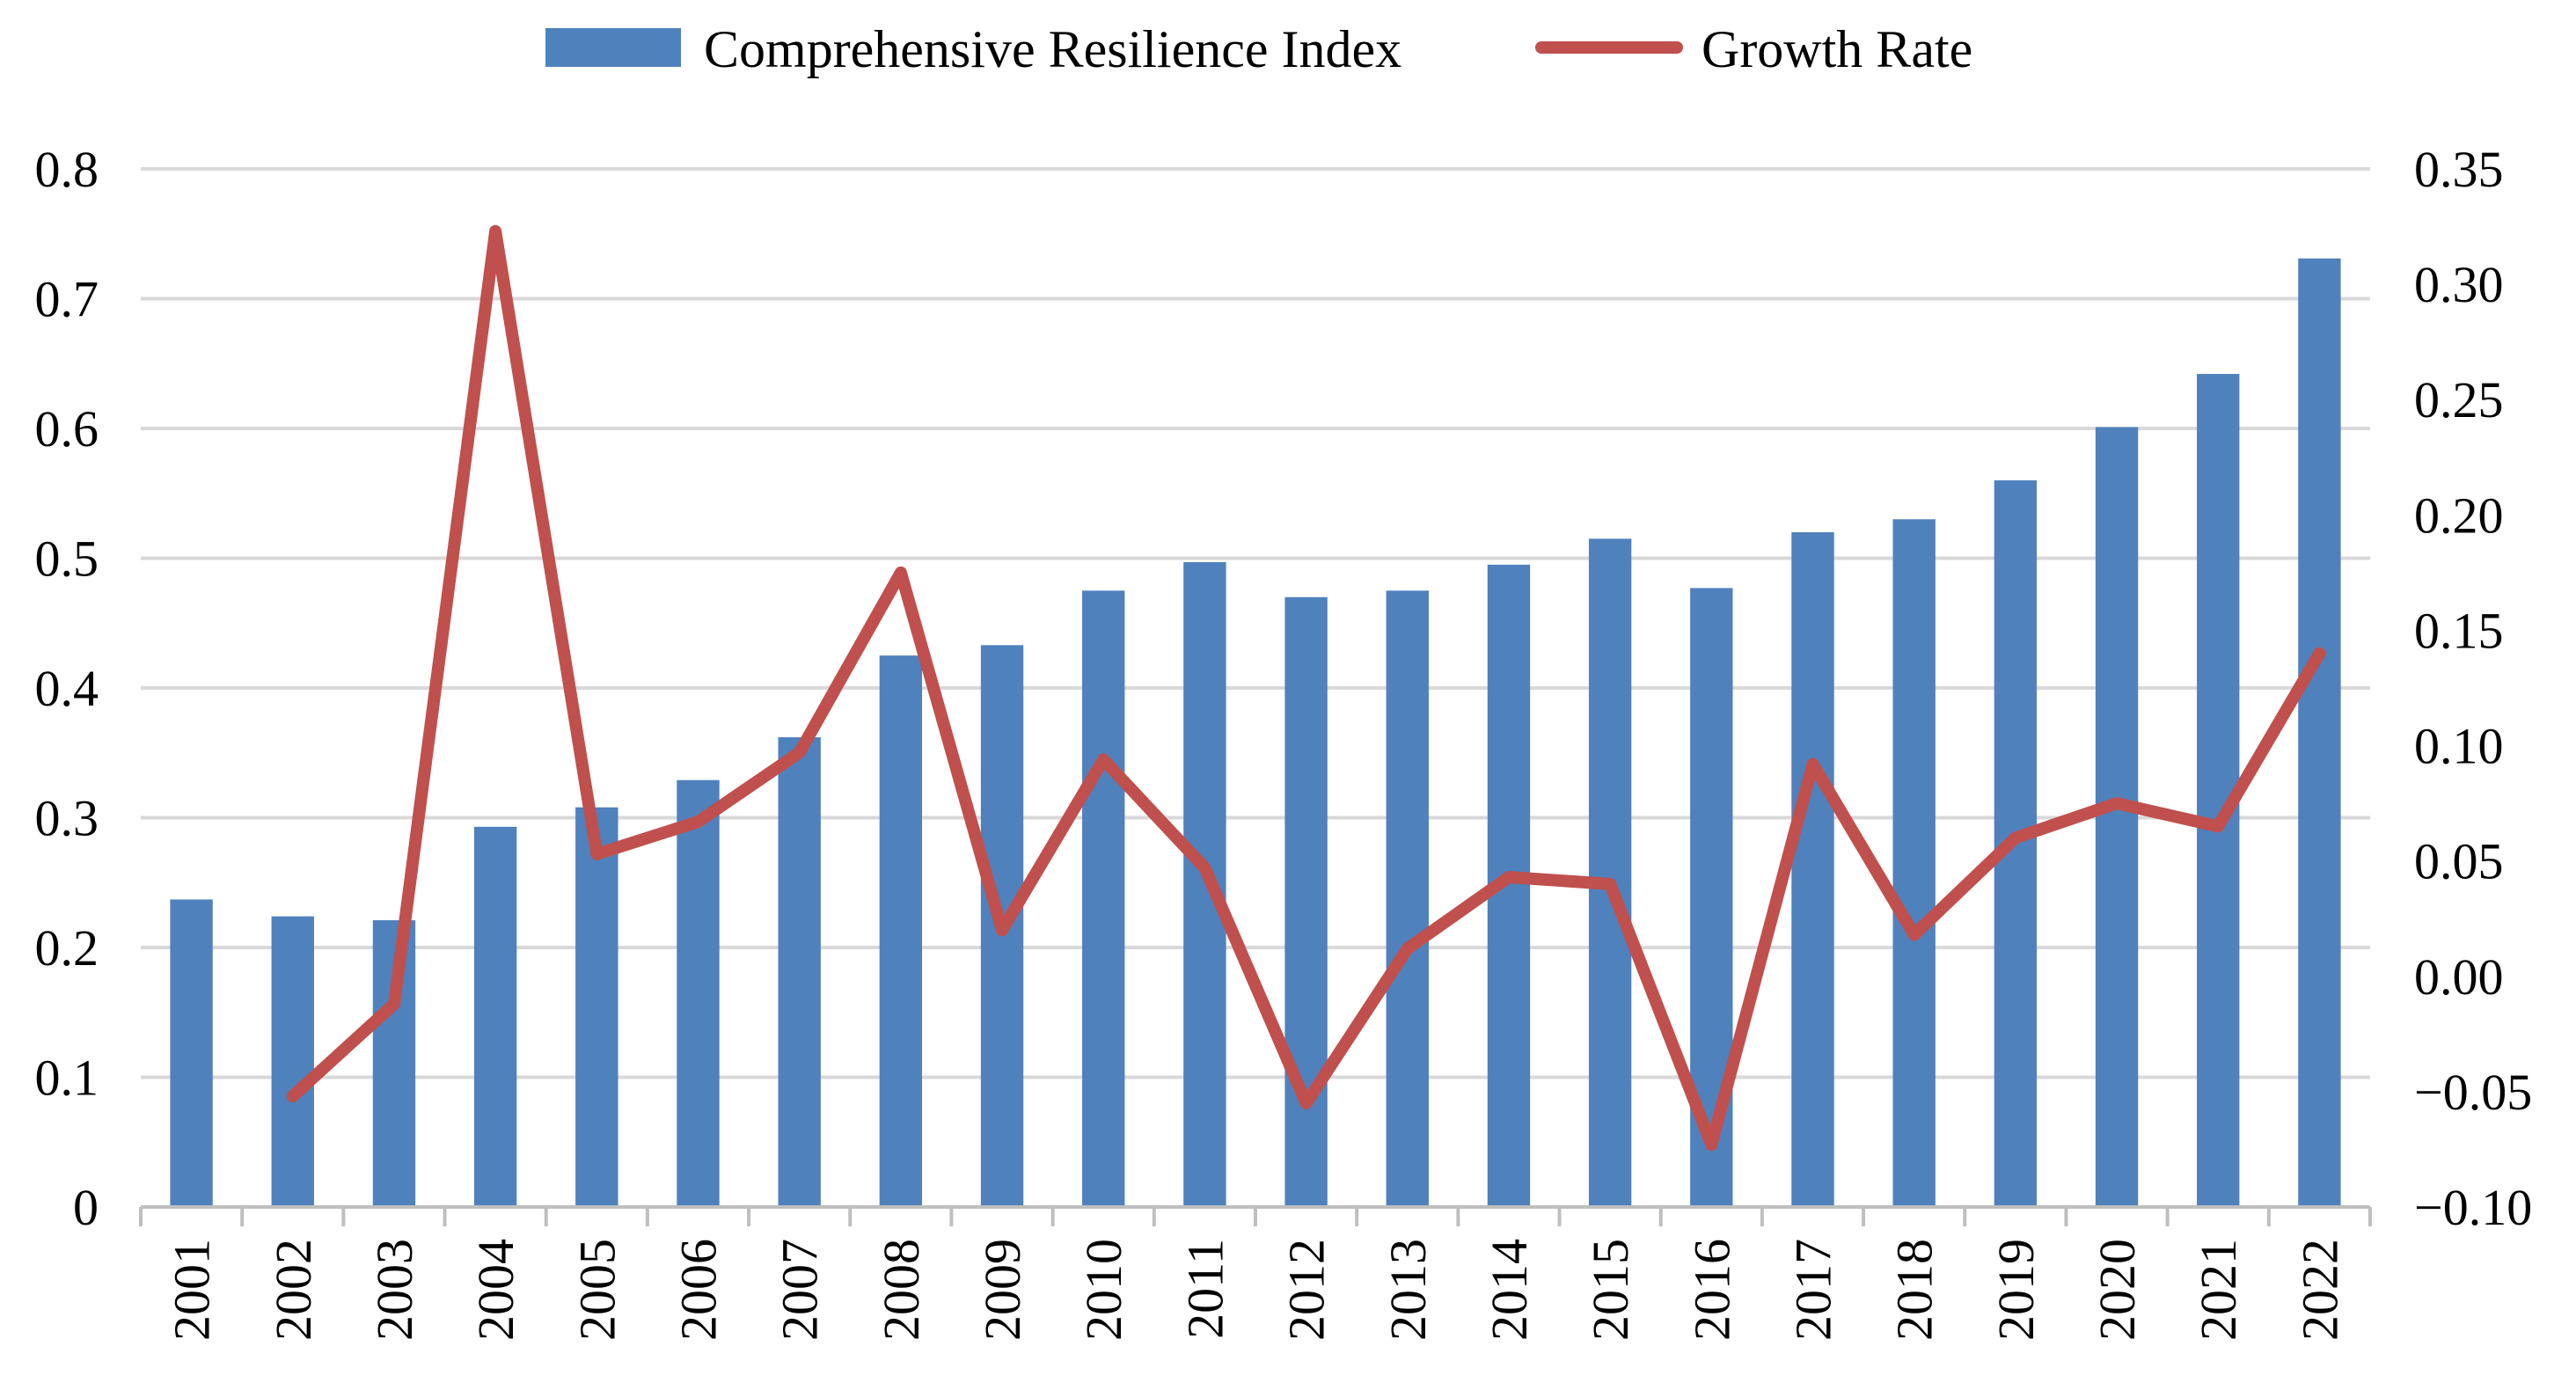 The width and height of the screenshot is (2576, 1390). What do you see at coordinates (1204, 1289) in the screenshot?
I see `x-tick-label-2011: 2011` at bounding box center [1204, 1289].